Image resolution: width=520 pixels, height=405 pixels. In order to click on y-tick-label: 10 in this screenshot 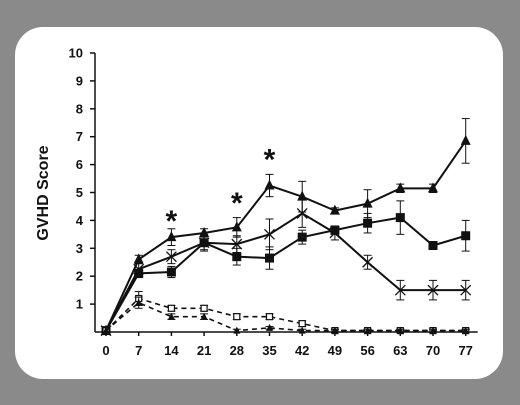, I will do `click(76, 53)`.